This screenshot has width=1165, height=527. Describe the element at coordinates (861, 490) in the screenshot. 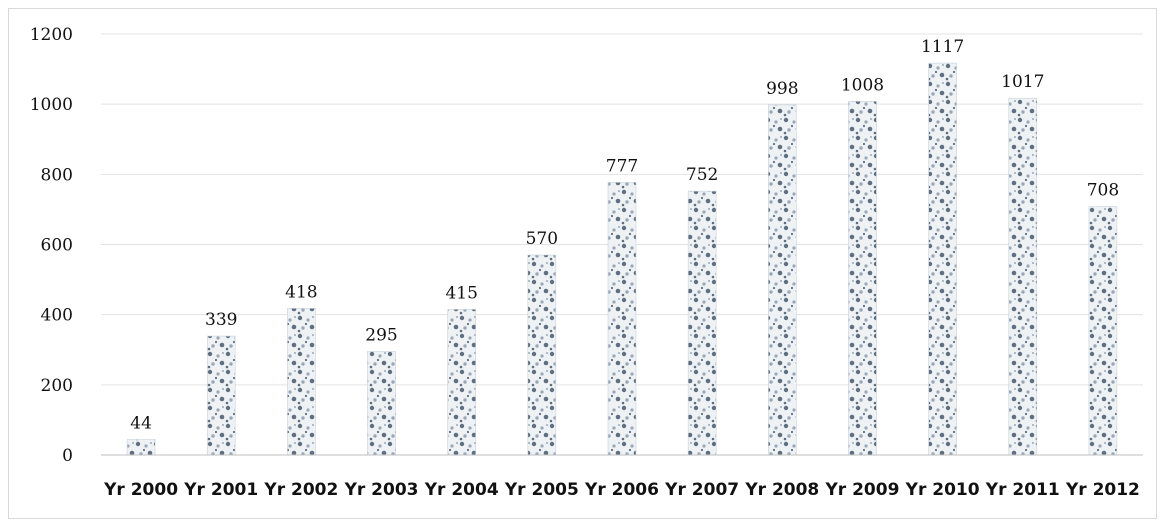

I see `x-tick-label: Yr 2009` at that location.